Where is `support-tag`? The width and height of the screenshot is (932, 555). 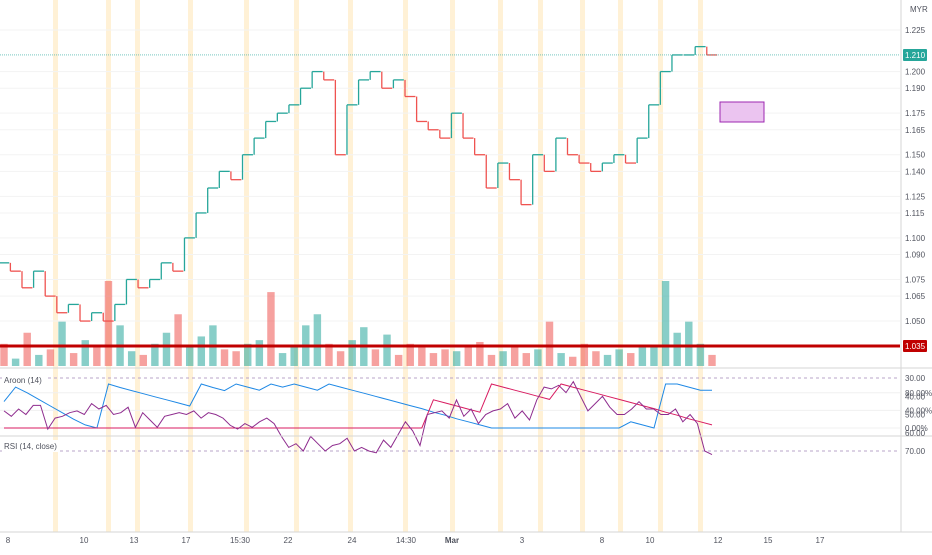 support-tag is located at coordinates (915, 346).